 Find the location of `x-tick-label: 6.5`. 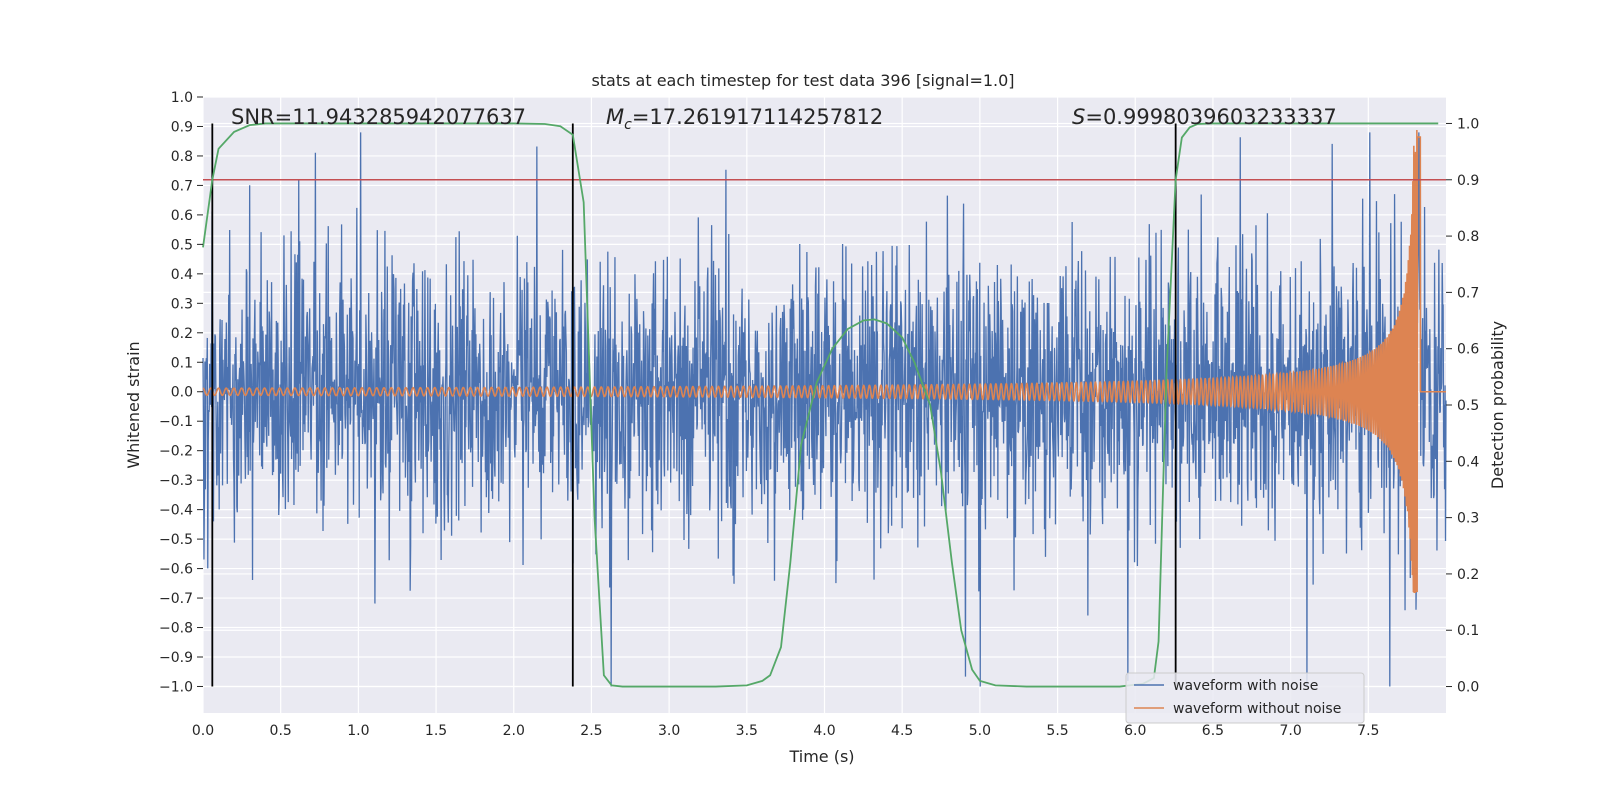

x-tick-label: 6.5 is located at coordinates (1213, 731).